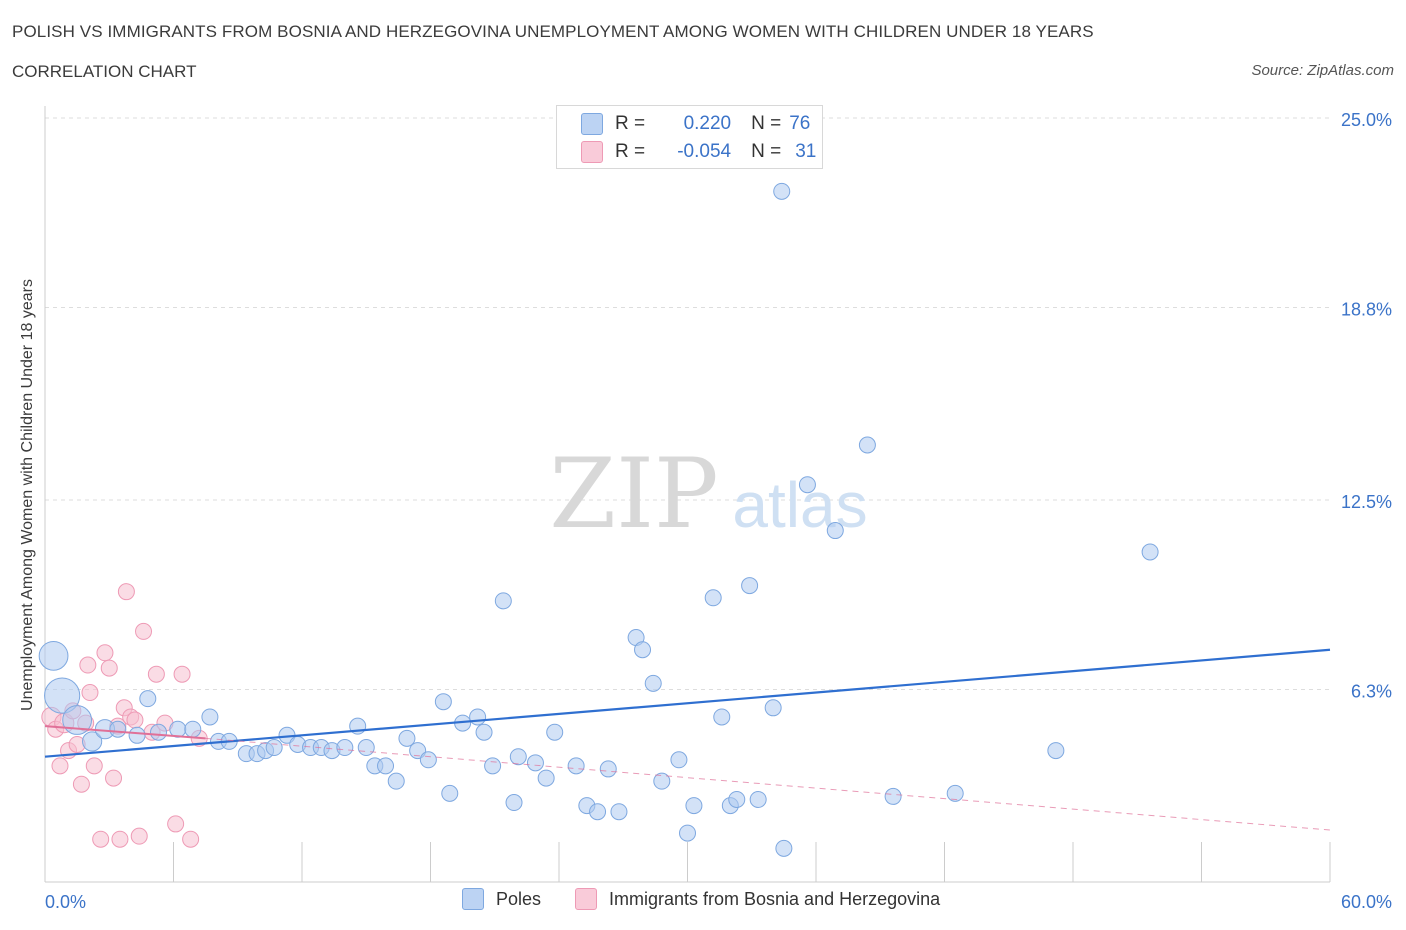  What do you see at coordinates (473, 899) in the screenshot?
I see `legend-swatch-poles` at bounding box center [473, 899].